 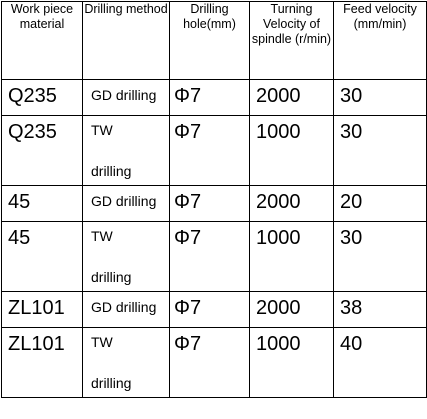 What do you see at coordinates (380, 309) in the screenshot?
I see `feed-cell: 38` at bounding box center [380, 309].